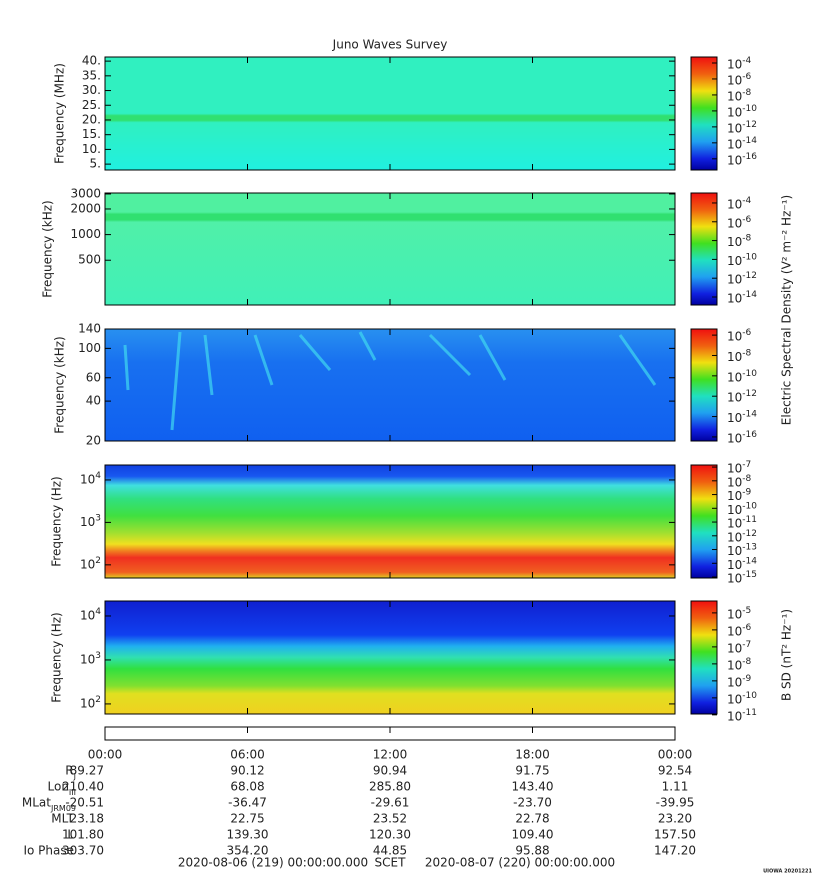  What do you see at coordinates (89, 329) in the screenshot?
I see `y-tick-label: 140` at bounding box center [89, 329].